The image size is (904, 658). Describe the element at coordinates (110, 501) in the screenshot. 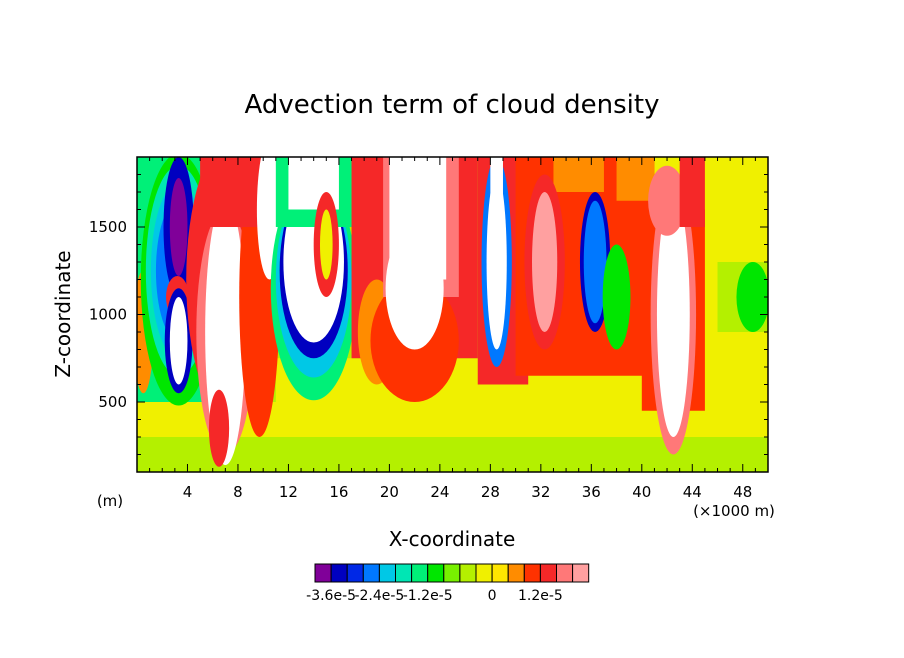

I see `x-unit-left: (m)` at that location.